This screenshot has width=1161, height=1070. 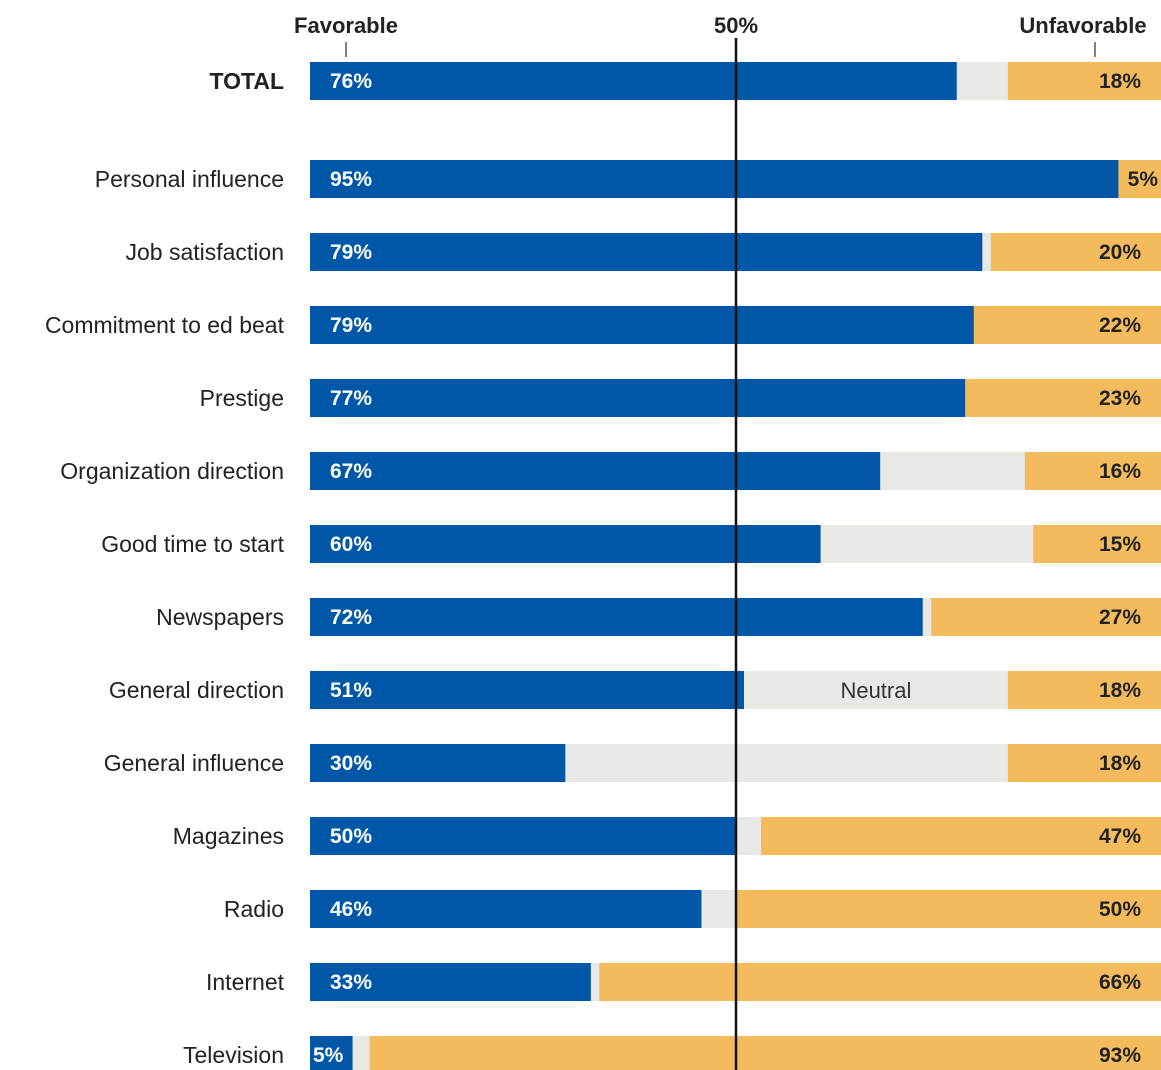 I want to click on bar-row: Magazines 50% 47%, so click(x=667, y=836).